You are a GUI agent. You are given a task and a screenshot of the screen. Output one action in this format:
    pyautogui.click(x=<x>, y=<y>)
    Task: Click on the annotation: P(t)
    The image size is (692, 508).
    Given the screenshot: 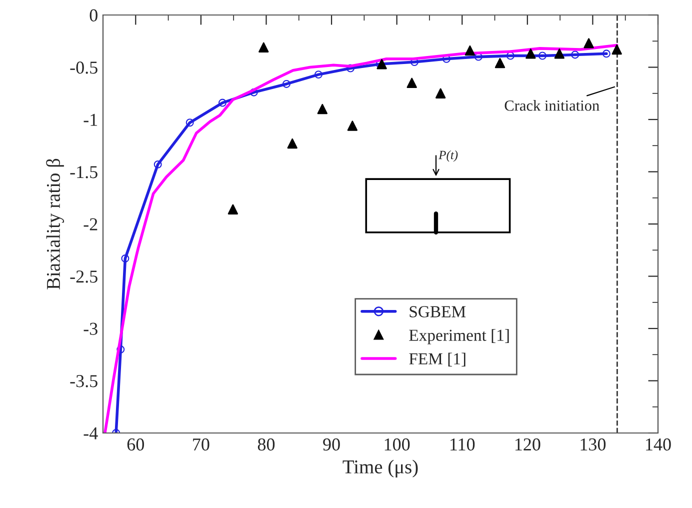 What is the action you would take?
    pyautogui.click(x=448, y=156)
    